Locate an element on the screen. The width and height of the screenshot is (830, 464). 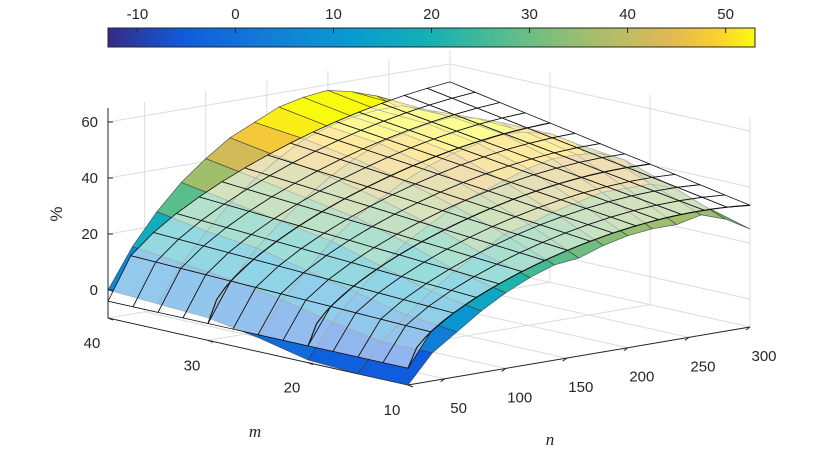
colorbar-tick-label: 40 is located at coordinates (627, 14).